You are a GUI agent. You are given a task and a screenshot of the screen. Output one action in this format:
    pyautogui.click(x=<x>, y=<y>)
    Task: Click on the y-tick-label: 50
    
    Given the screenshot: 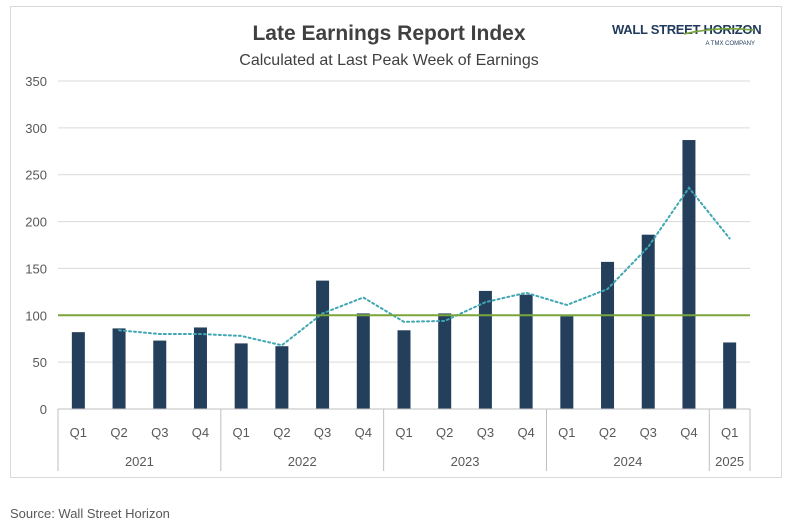 What is the action you would take?
    pyautogui.click(x=40, y=362)
    